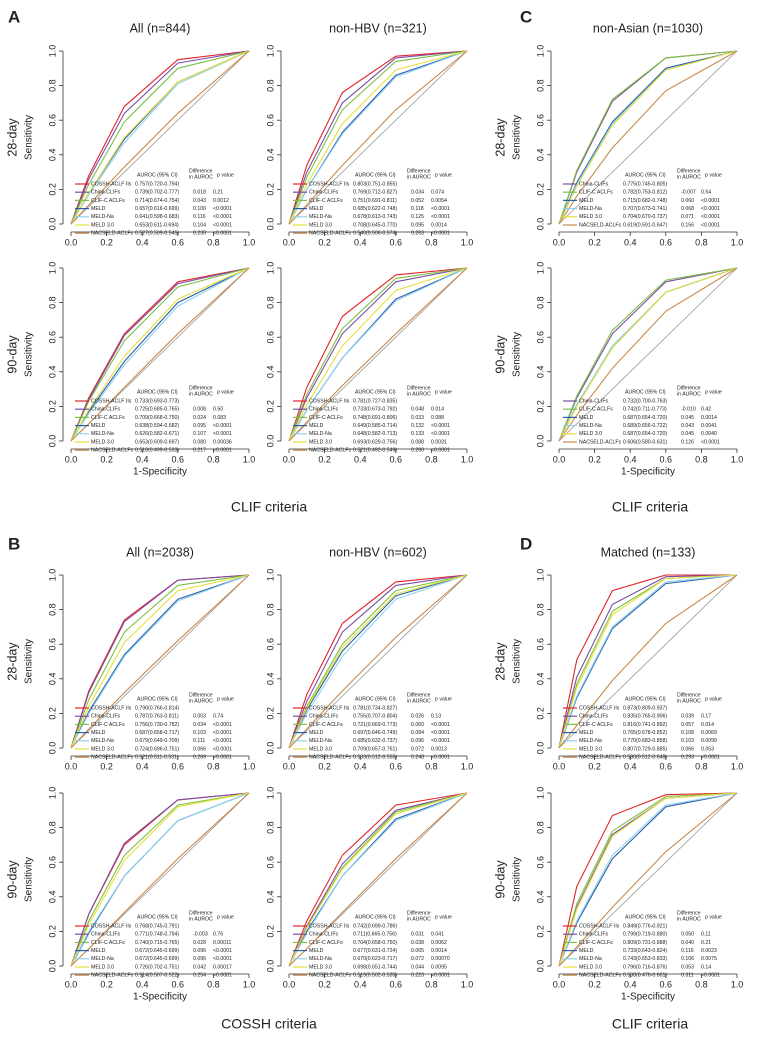 This screenshot has height=1039, width=764. What do you see at coordinates (269, 507) in the screenshot?
I see `criteria-label: CLIF criteria` at bounding box center [269, 507].